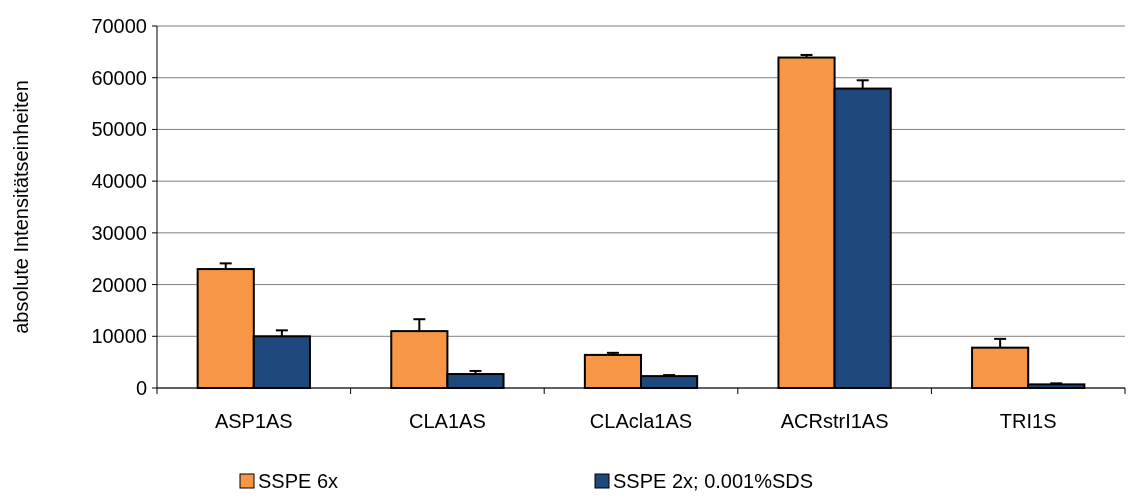 This screenshot has height=502, width=1133. What do you see at coordinates (119, 336) in the screenshot?
I see `y-tick-label: 10000` at bounding box center [119, 336].